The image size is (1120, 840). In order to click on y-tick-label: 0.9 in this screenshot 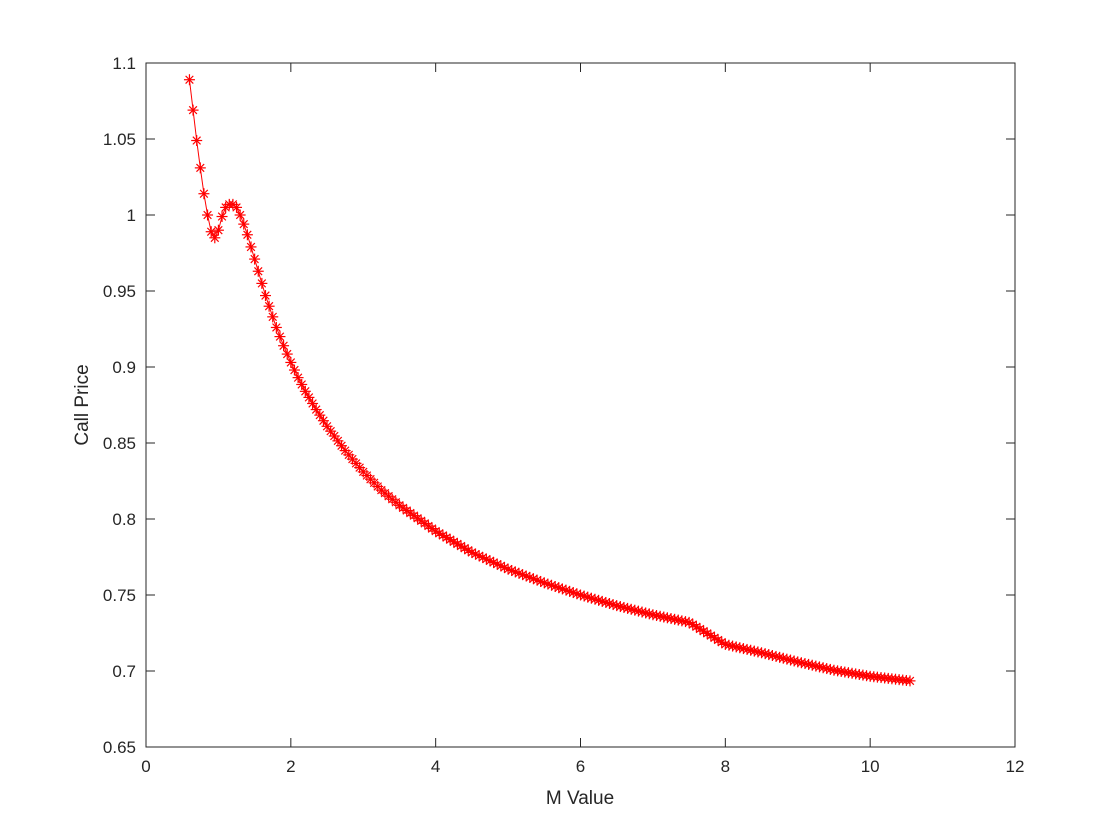, I will do `click(124, 367)`.